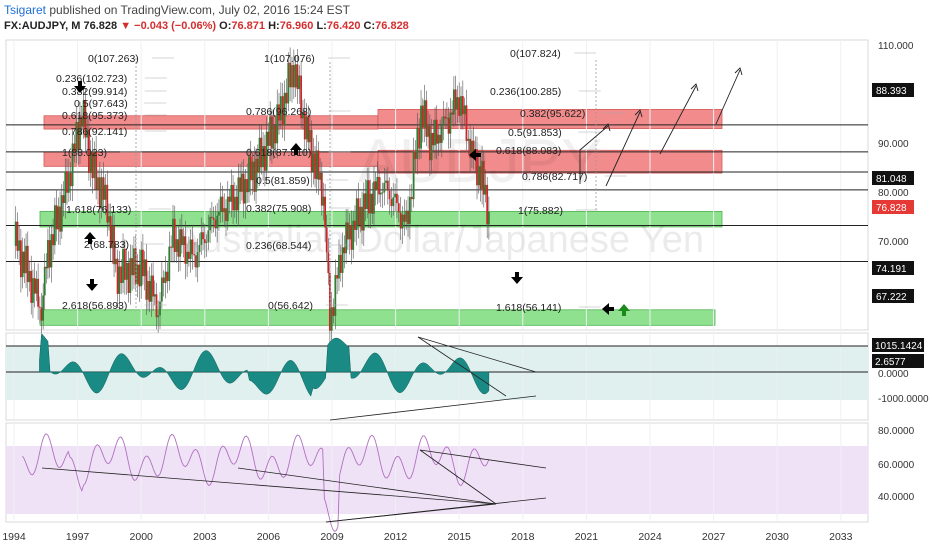 Image resolution: width=932 pixels, height=550 pixels. I want to click on rsi-tick: 40.0000, so click(896, 497).